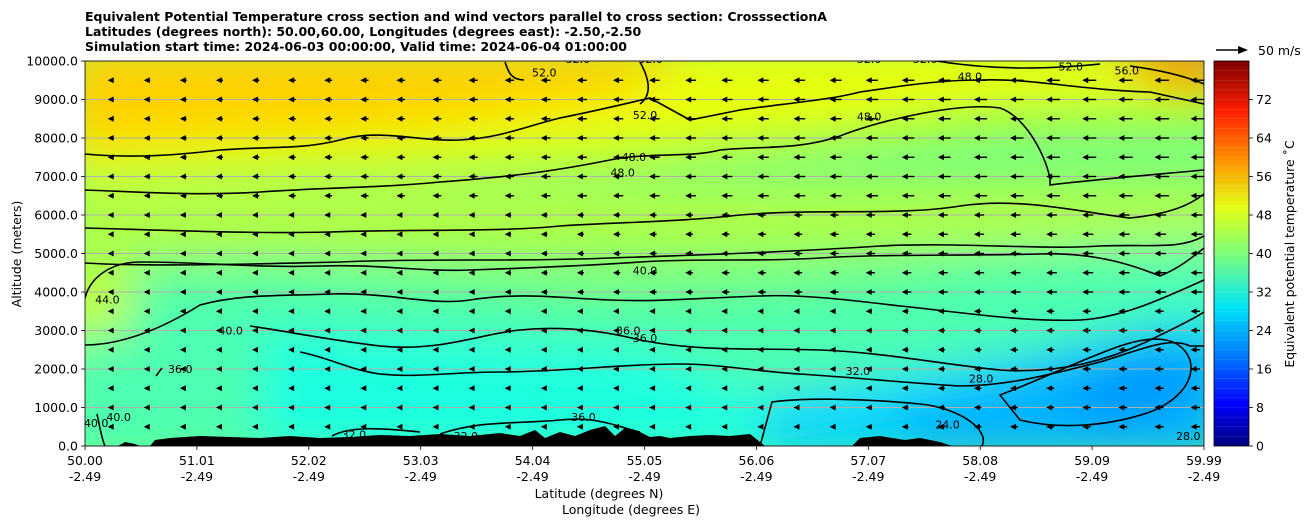 This screenshot has width=1308, height=526. Describe the element at coordinates (947, 425) in the screenshot. I see `contour-label: 24.0` at that location.